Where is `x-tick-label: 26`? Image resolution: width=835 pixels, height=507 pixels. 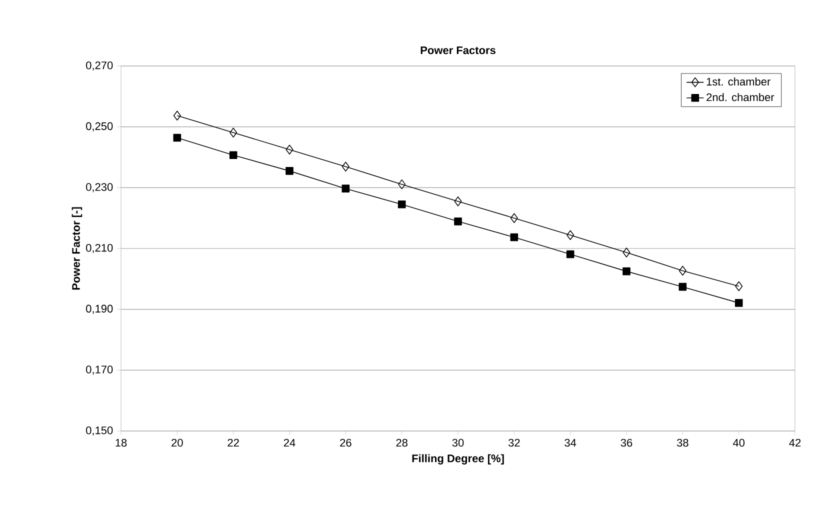
x-tick-label: 26 is located at coordinates (346, 442).